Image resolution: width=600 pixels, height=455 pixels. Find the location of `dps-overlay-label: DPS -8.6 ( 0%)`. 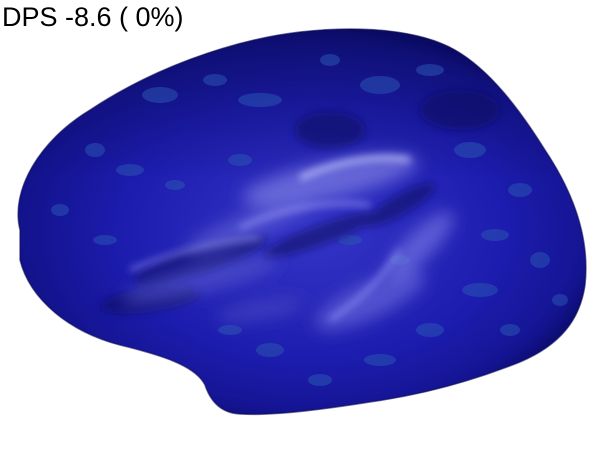

dps-overlay-label: DPS -8.6 ( 0%) is located at coordinates (93, 17).